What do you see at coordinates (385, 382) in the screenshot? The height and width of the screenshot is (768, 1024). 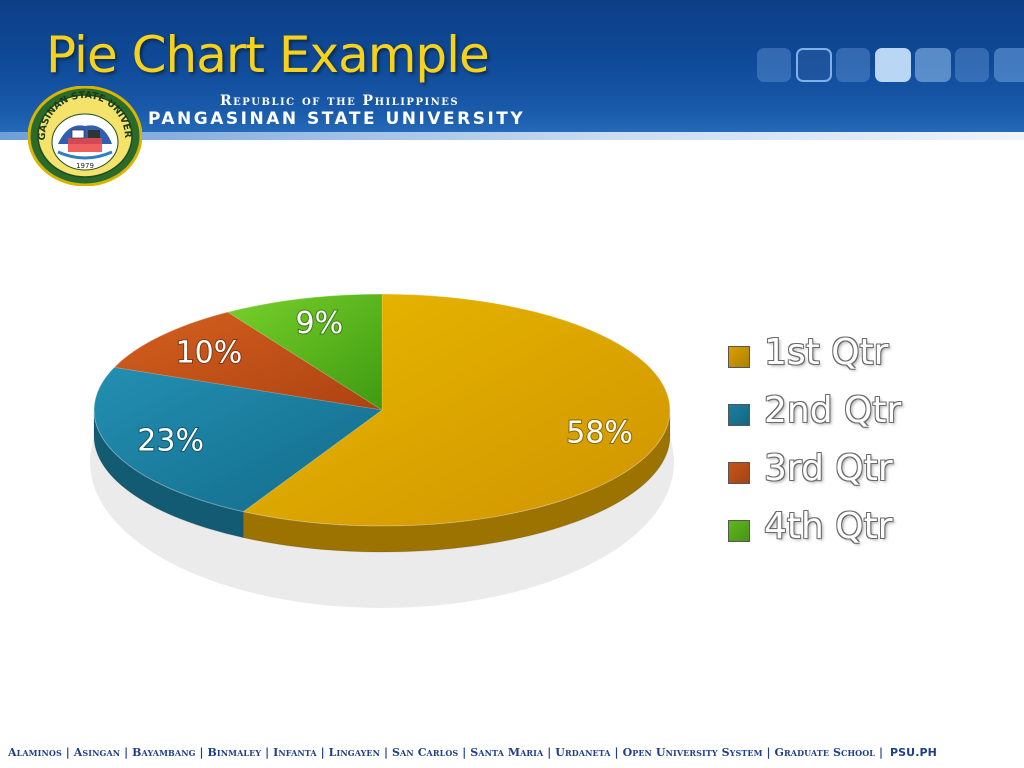 I see `pie-labels: 58% 23% 10% 9%` at bounding box center [385, 382].